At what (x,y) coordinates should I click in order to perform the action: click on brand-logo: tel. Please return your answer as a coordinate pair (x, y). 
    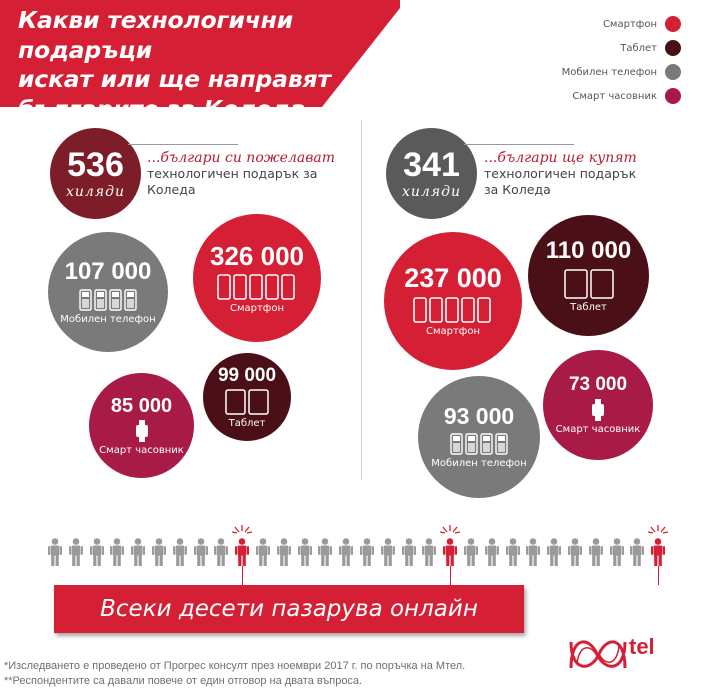
    Looking at the image, I should click on (627, 654).